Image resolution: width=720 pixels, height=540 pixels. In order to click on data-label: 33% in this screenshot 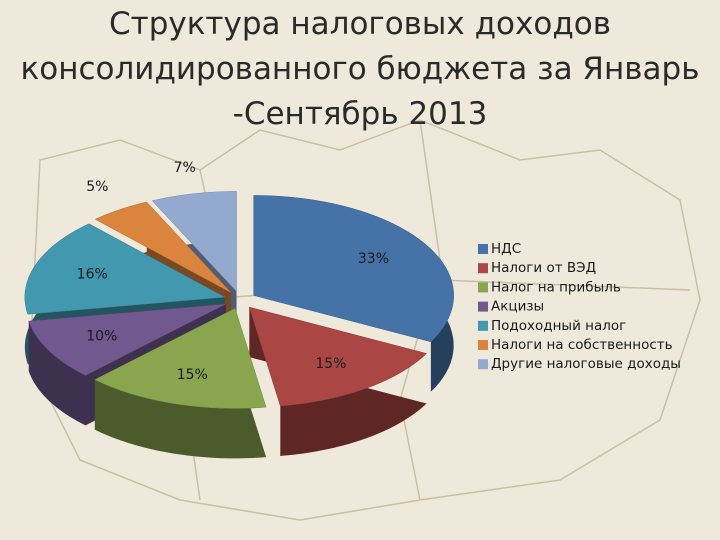, I will do `click(373, 259)`.